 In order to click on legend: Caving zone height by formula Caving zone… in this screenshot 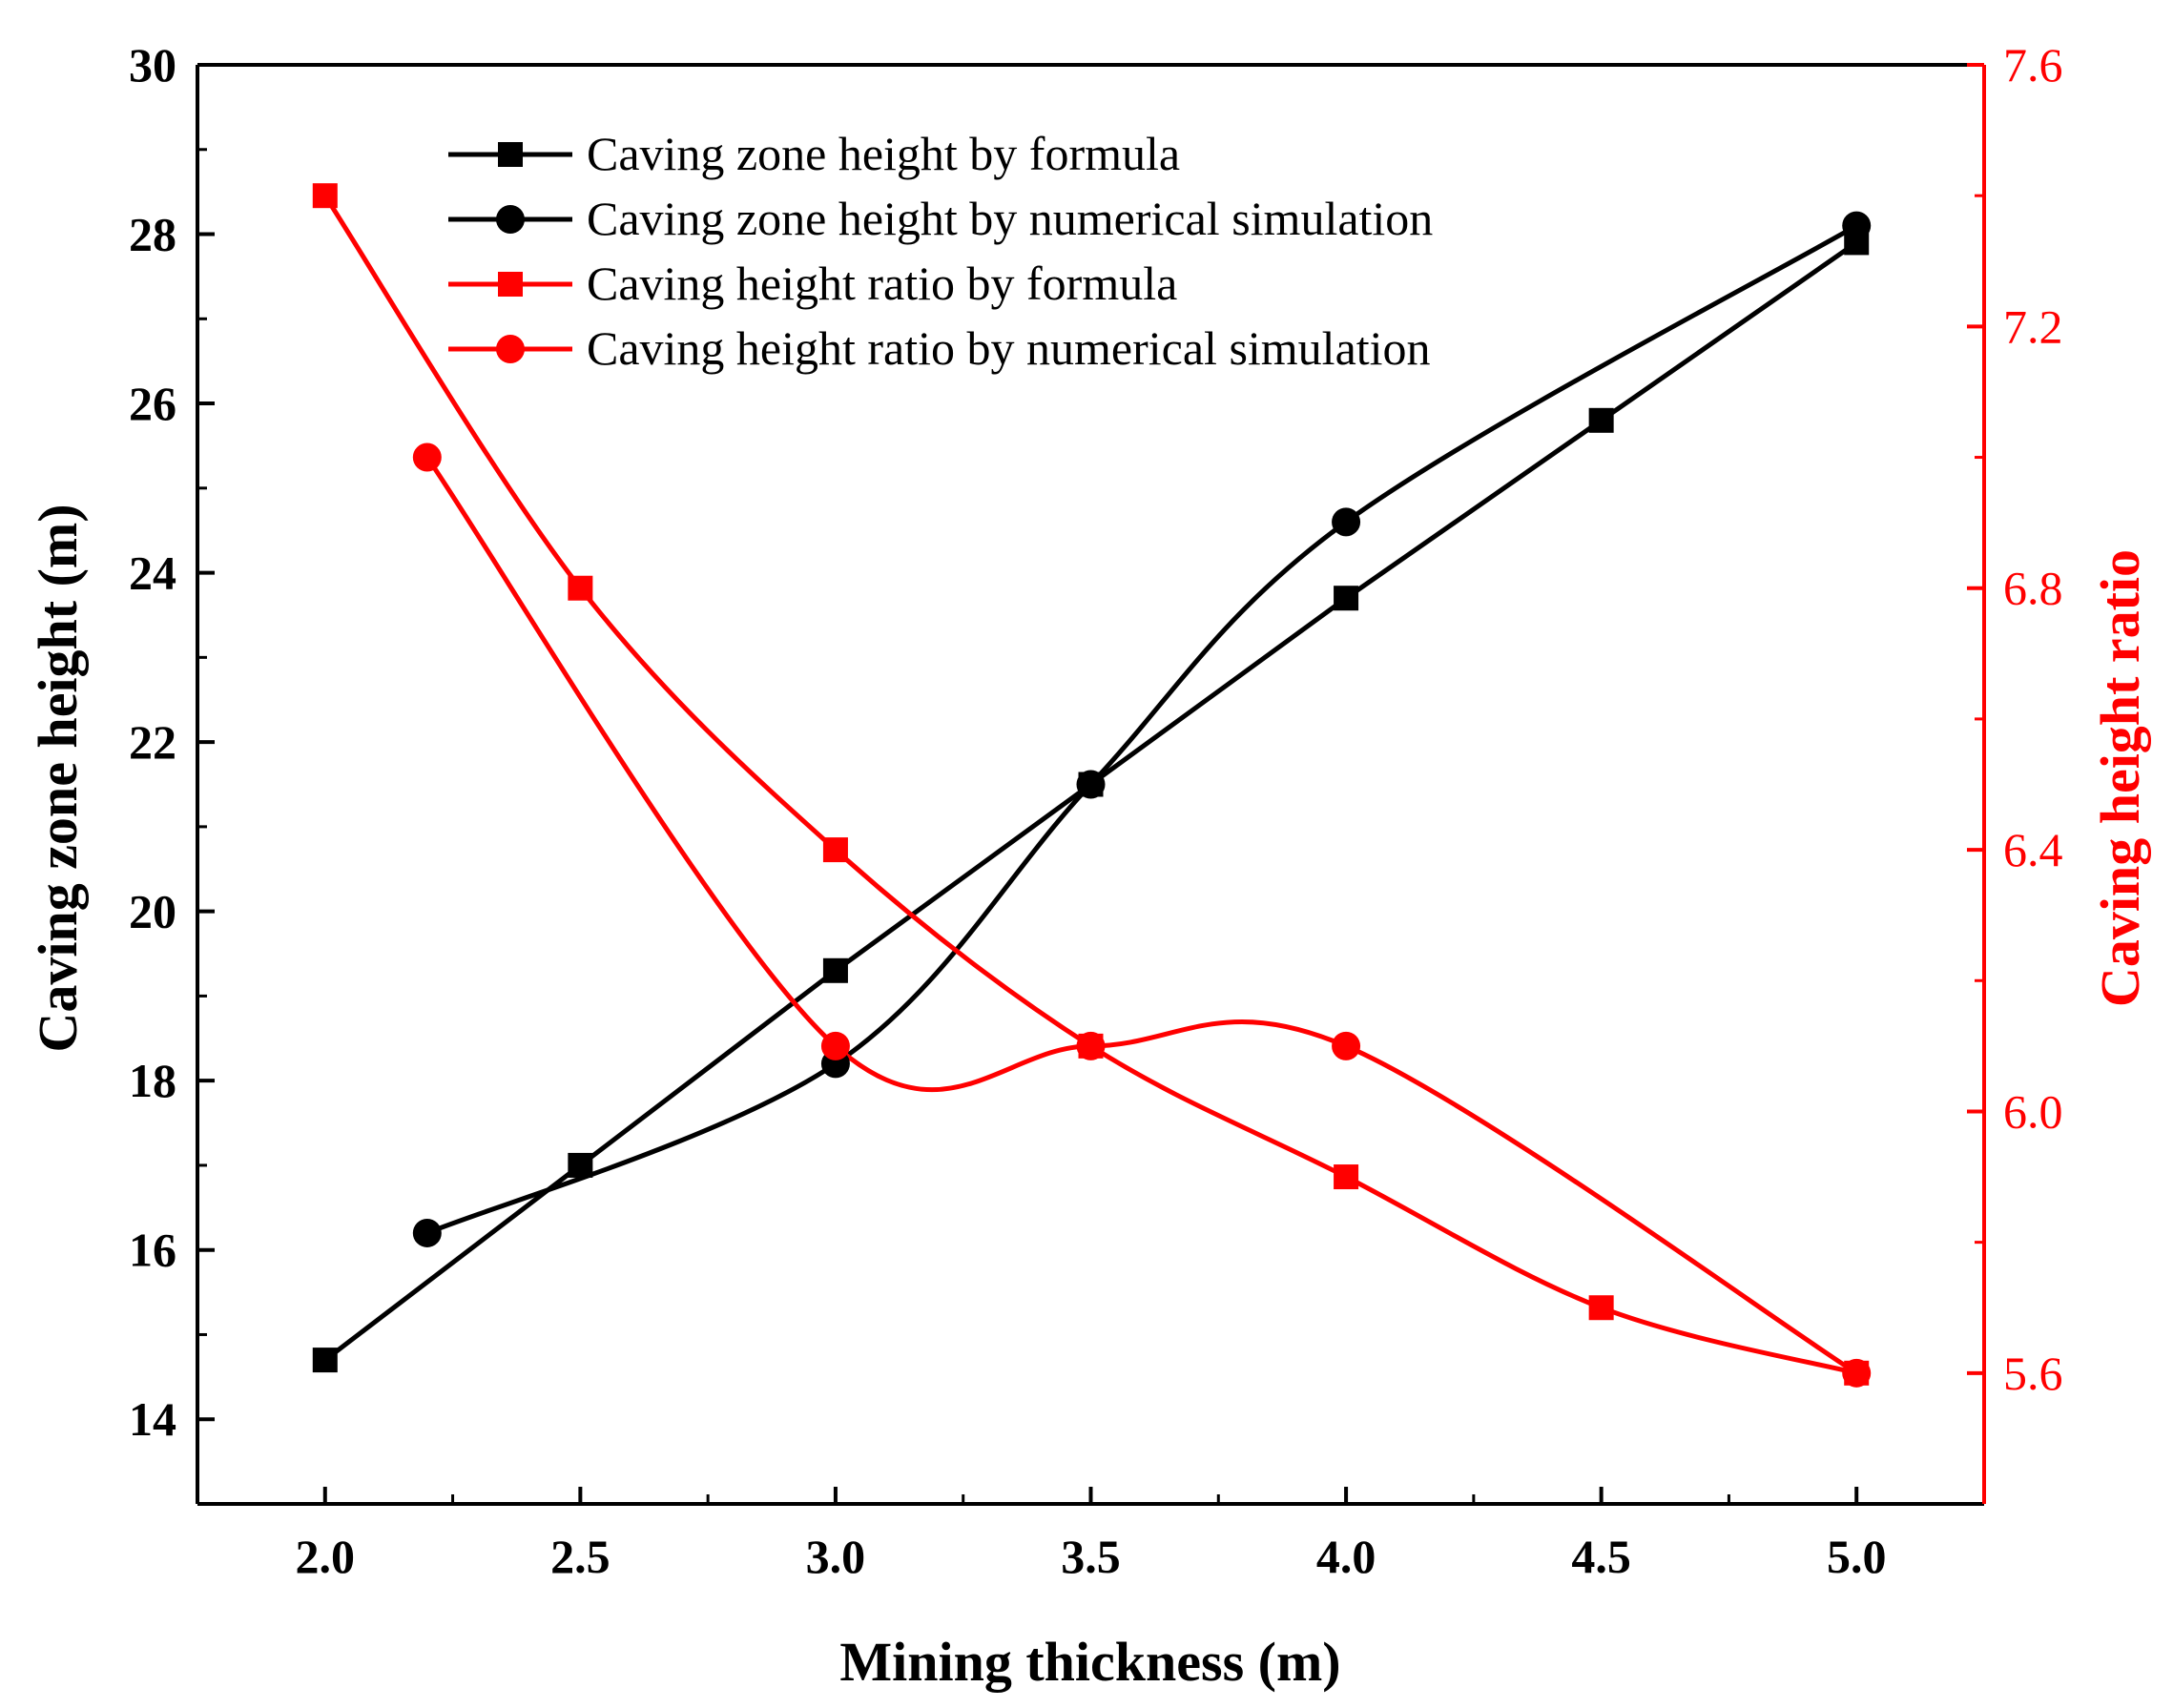, I will do `click(940, 251)`.